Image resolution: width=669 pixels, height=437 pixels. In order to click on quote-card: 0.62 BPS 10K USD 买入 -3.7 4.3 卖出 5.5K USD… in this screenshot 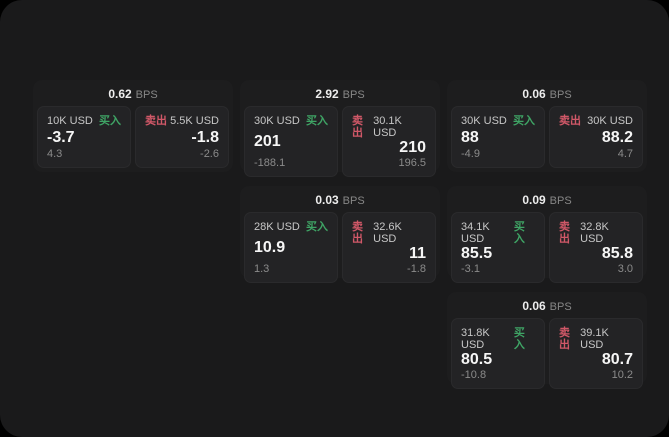, I will do `click(133, 126)`.